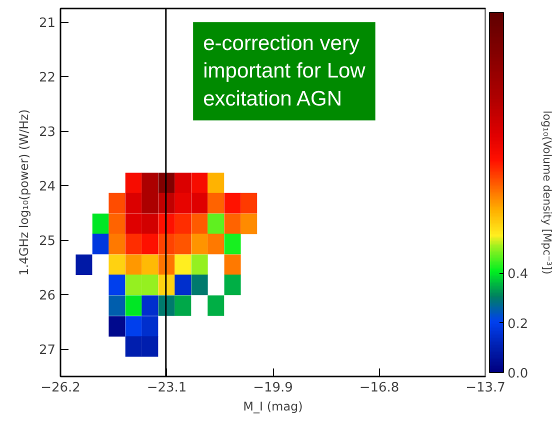 The image size is (560, 421). Describe the element at coordinates (166, 388) in the screenshot. I see `x-tick-label: −23.1` at that location.